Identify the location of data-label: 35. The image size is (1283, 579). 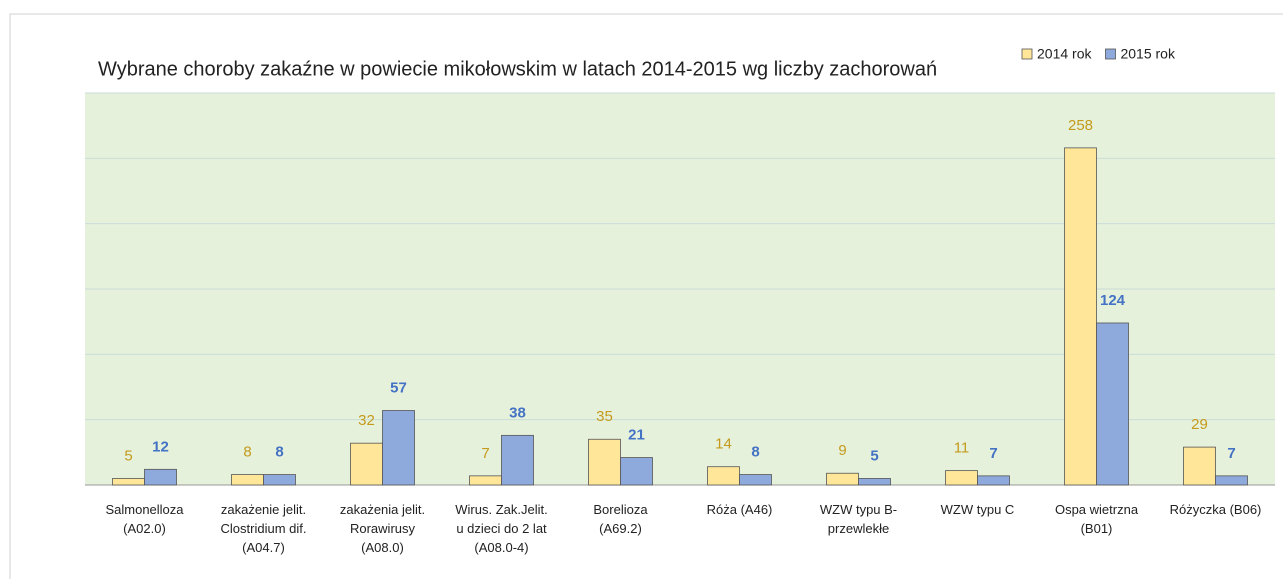
(604, 416).